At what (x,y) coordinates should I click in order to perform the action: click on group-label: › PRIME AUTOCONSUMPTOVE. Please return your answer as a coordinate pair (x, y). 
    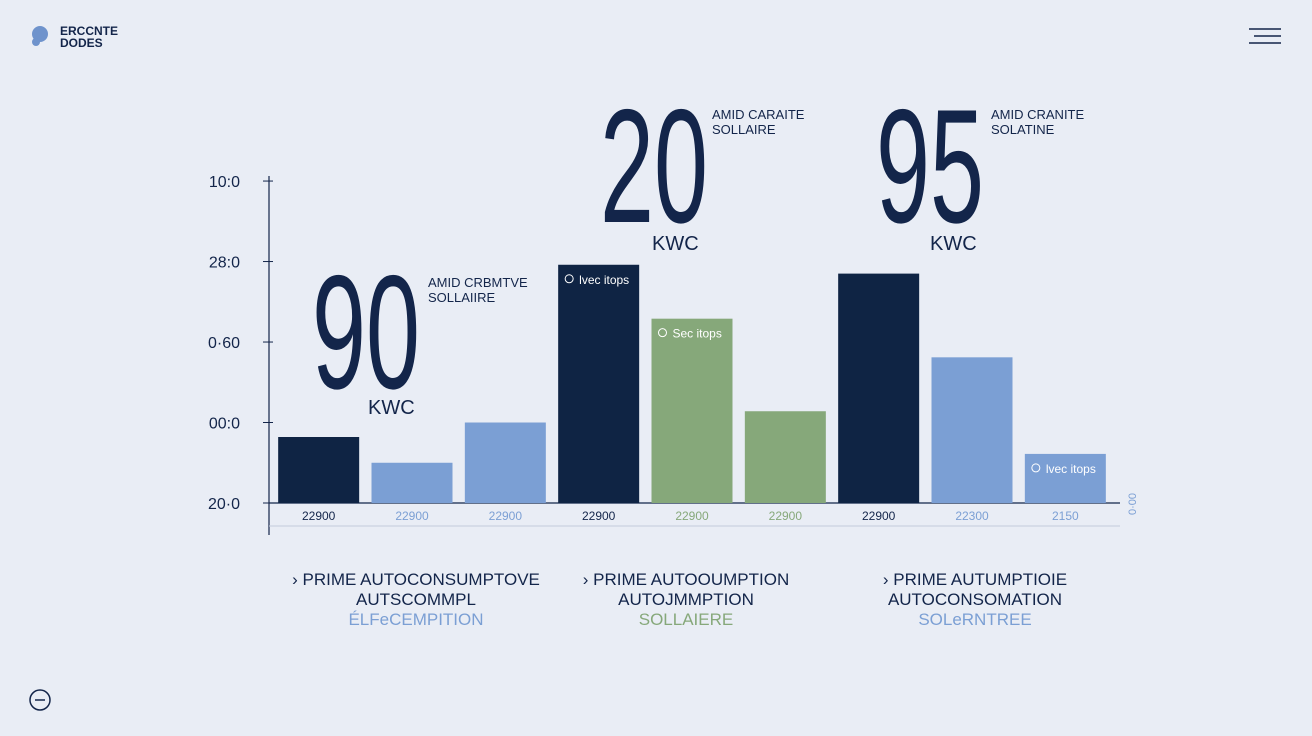
    Looking at the image, I should click on (416, 579).